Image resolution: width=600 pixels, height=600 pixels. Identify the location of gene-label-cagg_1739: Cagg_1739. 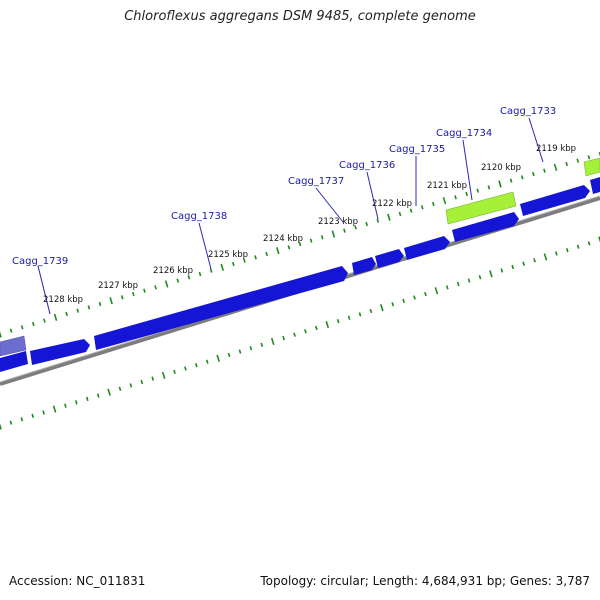
(40, 261).